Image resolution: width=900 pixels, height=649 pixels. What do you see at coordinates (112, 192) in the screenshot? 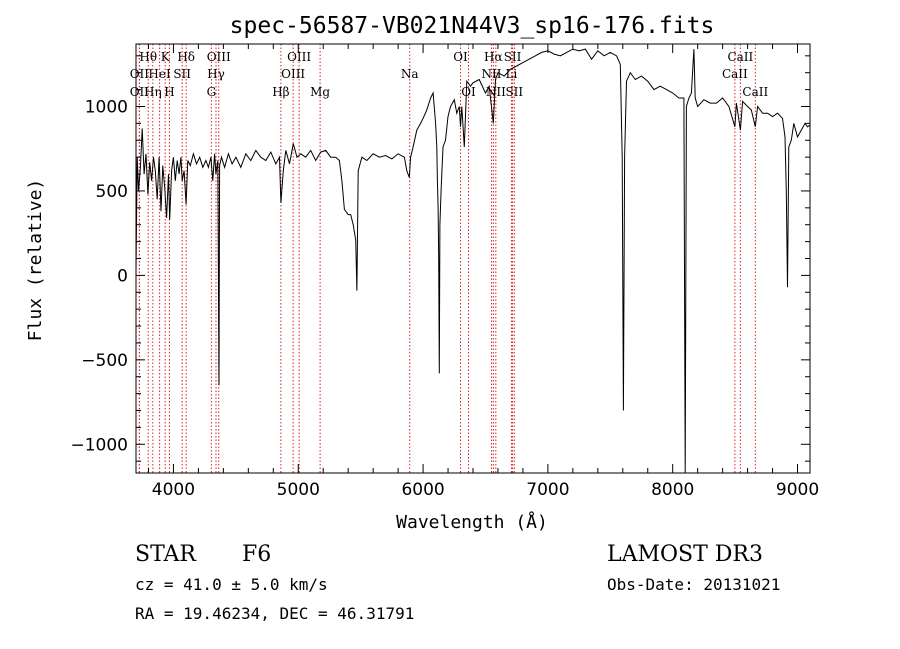
I see `y-tick-label: 500` at bounding box center [112, 192].